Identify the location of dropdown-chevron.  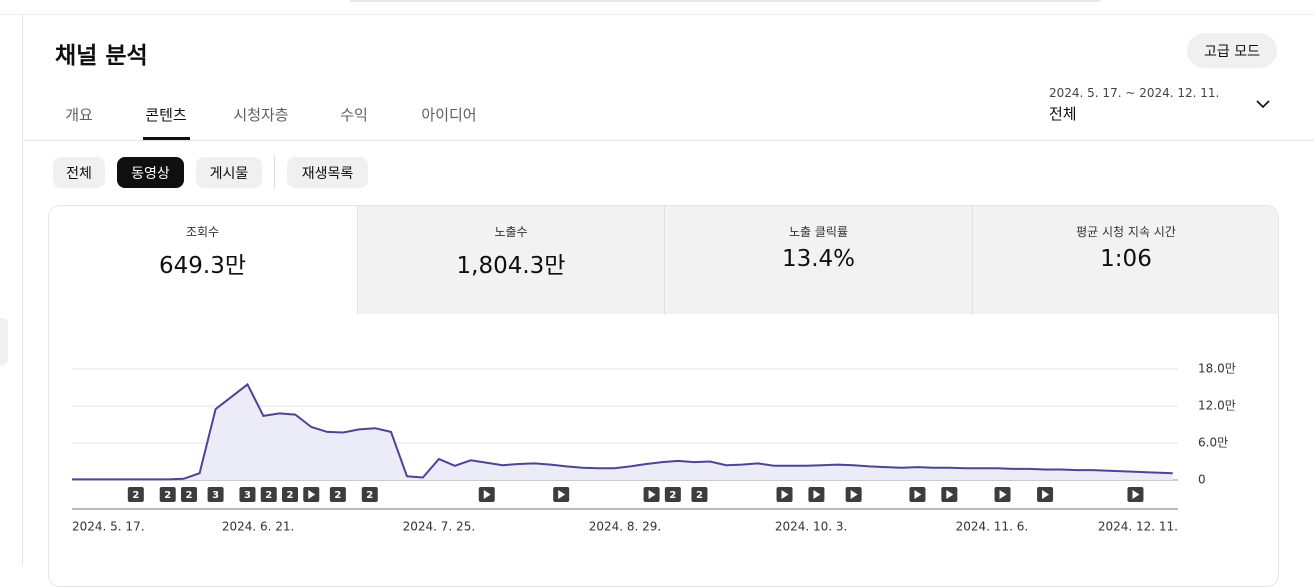
(1263, 105).